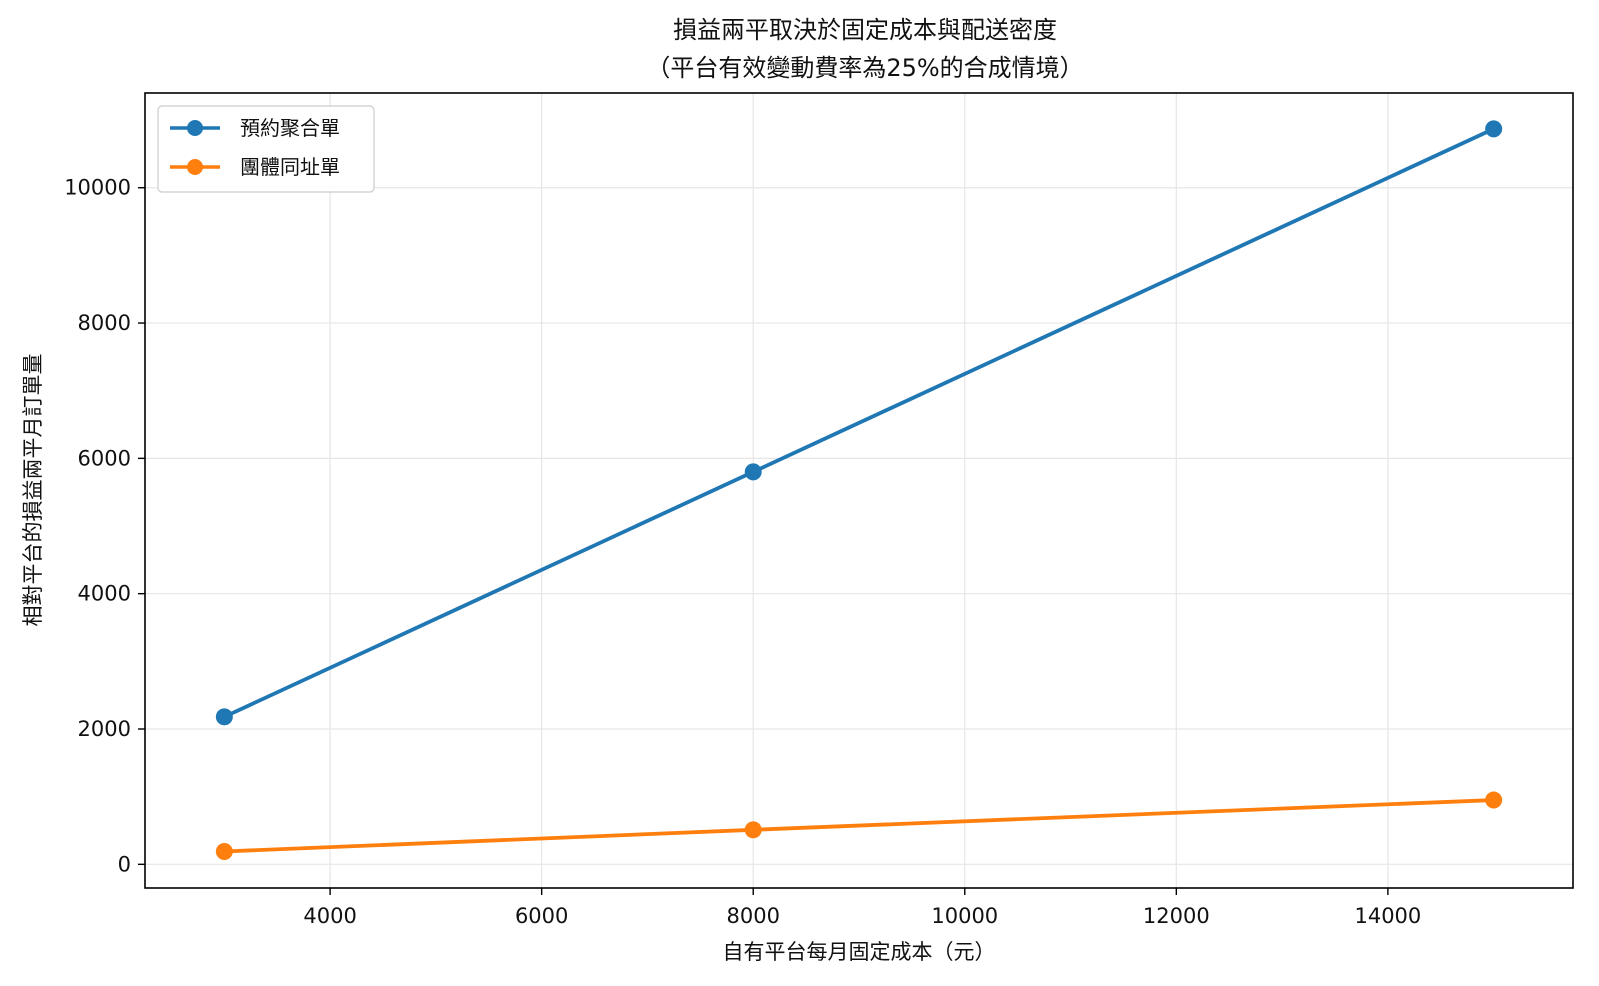  Describe the element at coordinates (97, 188) in the screenshot. I see `y-tick-label: 10000` at that location.